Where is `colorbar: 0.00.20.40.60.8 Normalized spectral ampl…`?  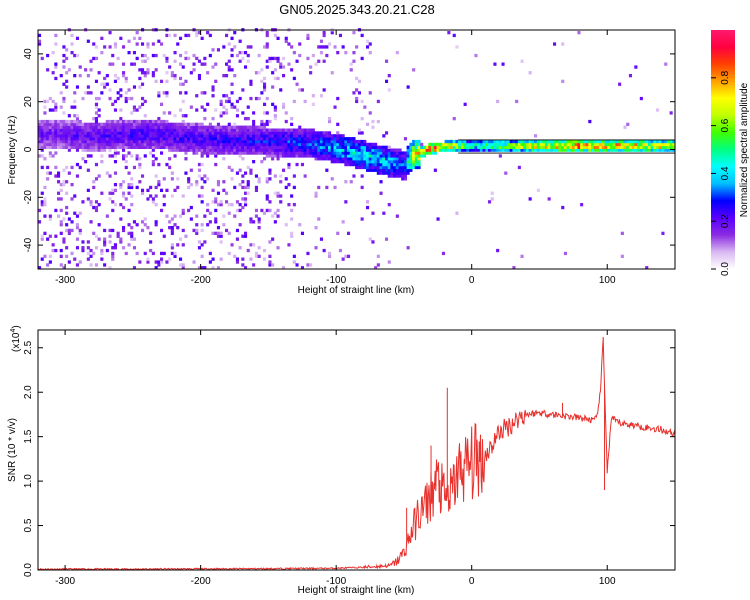
colorbar: 0.00.20.40.60.8 Normalized spectral ampl… is located at coordinates (730, 153).